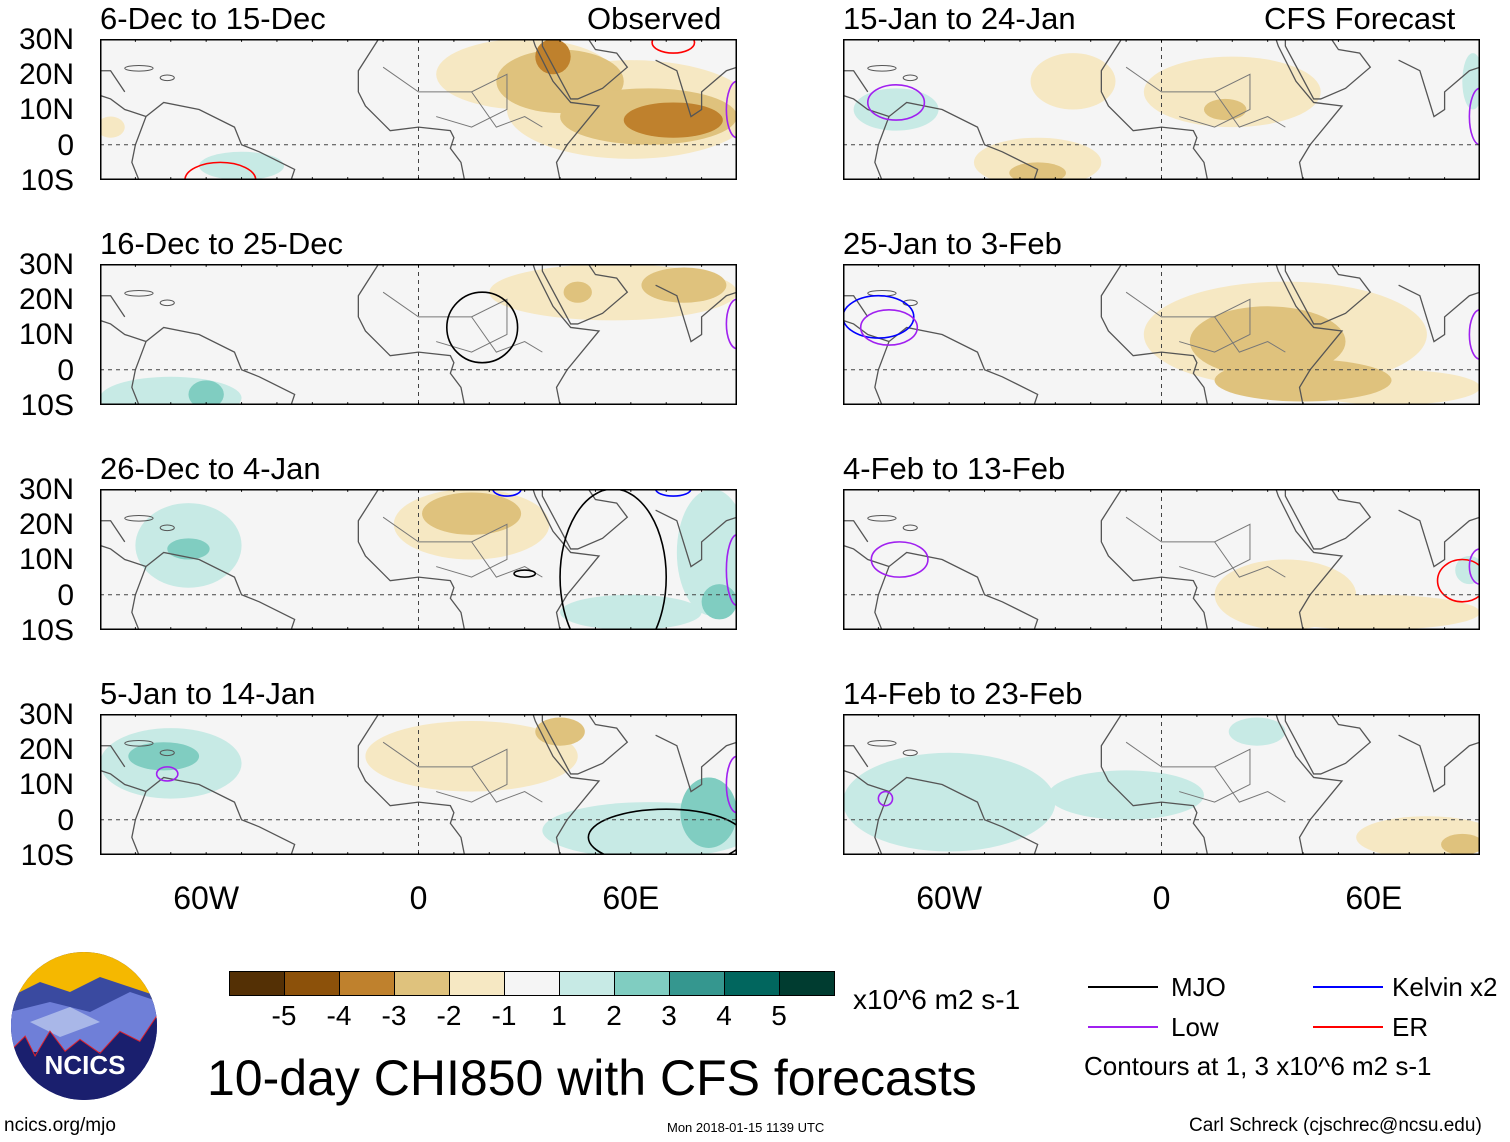 The image size is (1510, 1142). Describe the element at coordinates (60, 1125) in the screenshot. I see `footer-url: ncics.org/mjo` at that location.